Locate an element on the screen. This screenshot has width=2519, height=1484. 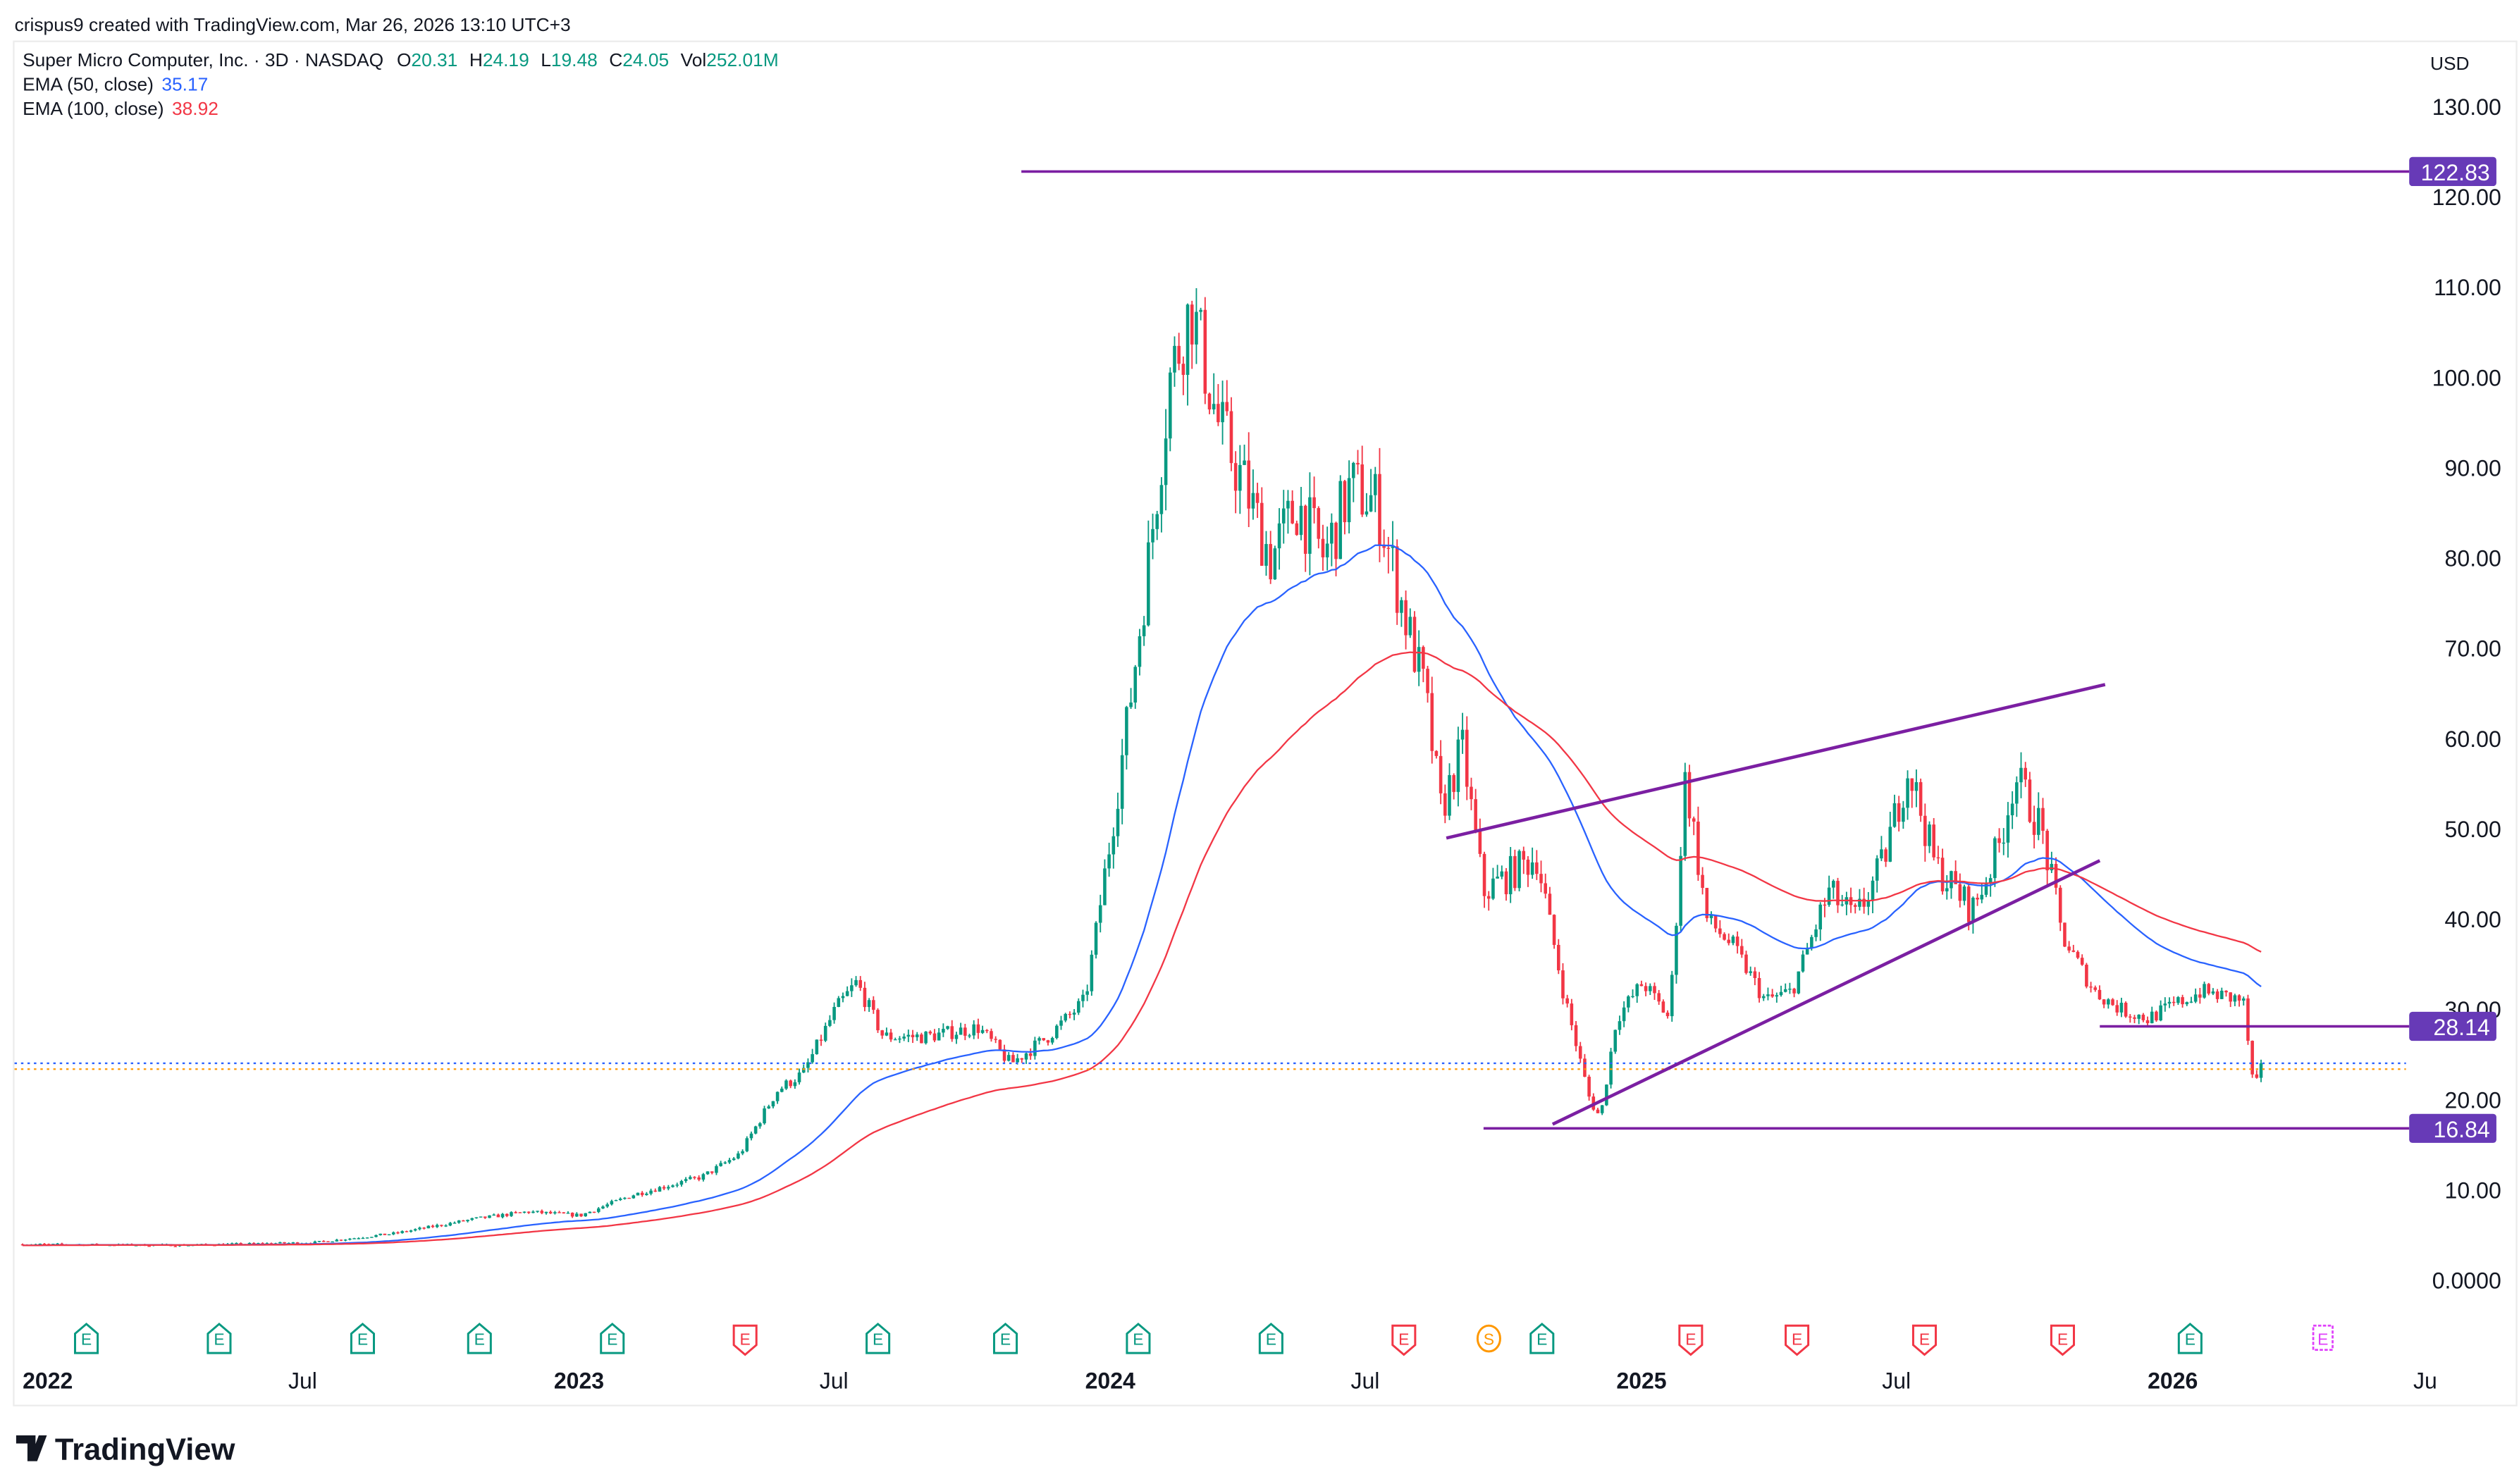
wedge-upper-trend-line is located at coordinates (1776, 761).